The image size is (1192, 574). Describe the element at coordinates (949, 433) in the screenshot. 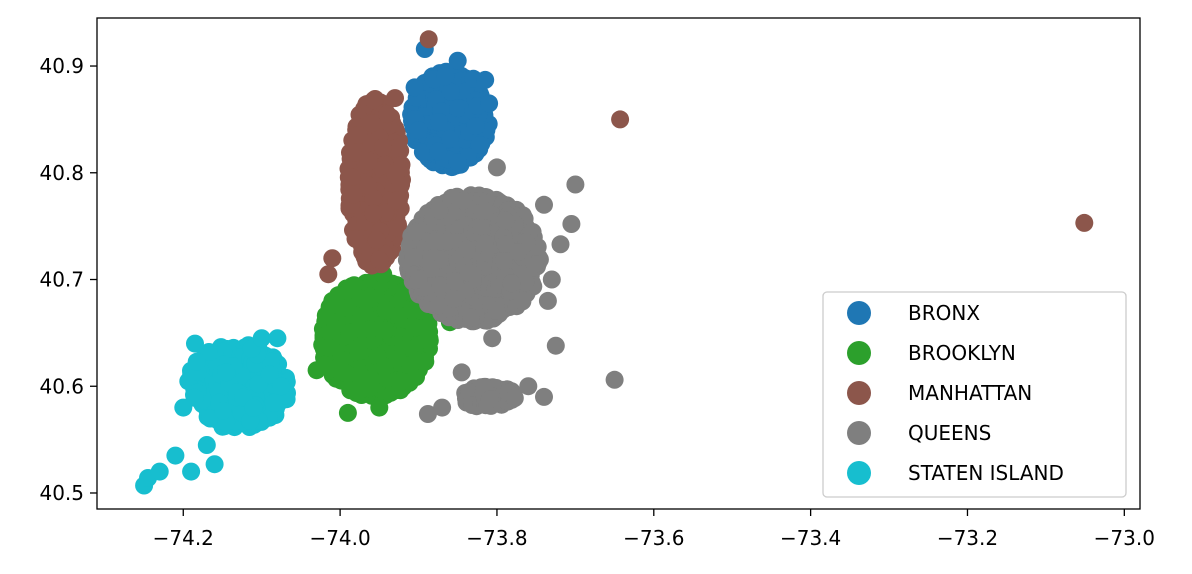

I see `legend-label: QUEENS` at that location.